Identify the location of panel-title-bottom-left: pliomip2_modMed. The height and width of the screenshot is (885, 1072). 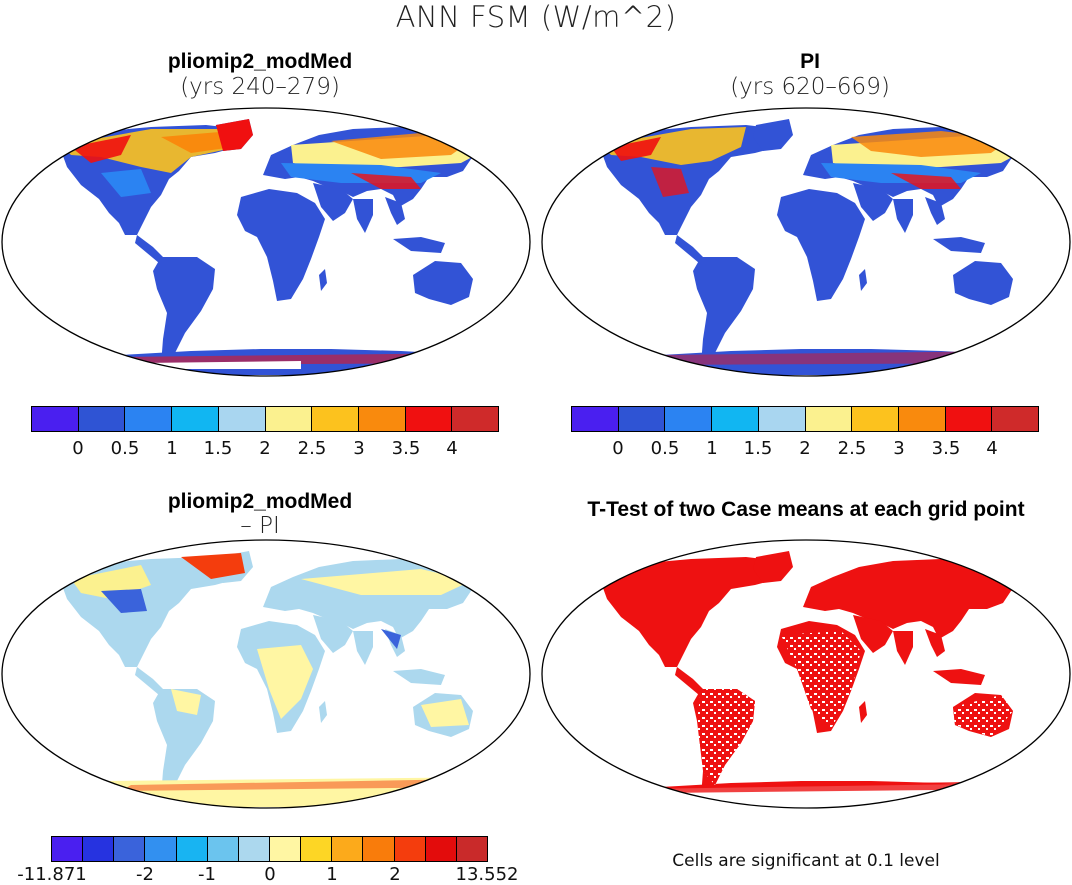
(260, 501).